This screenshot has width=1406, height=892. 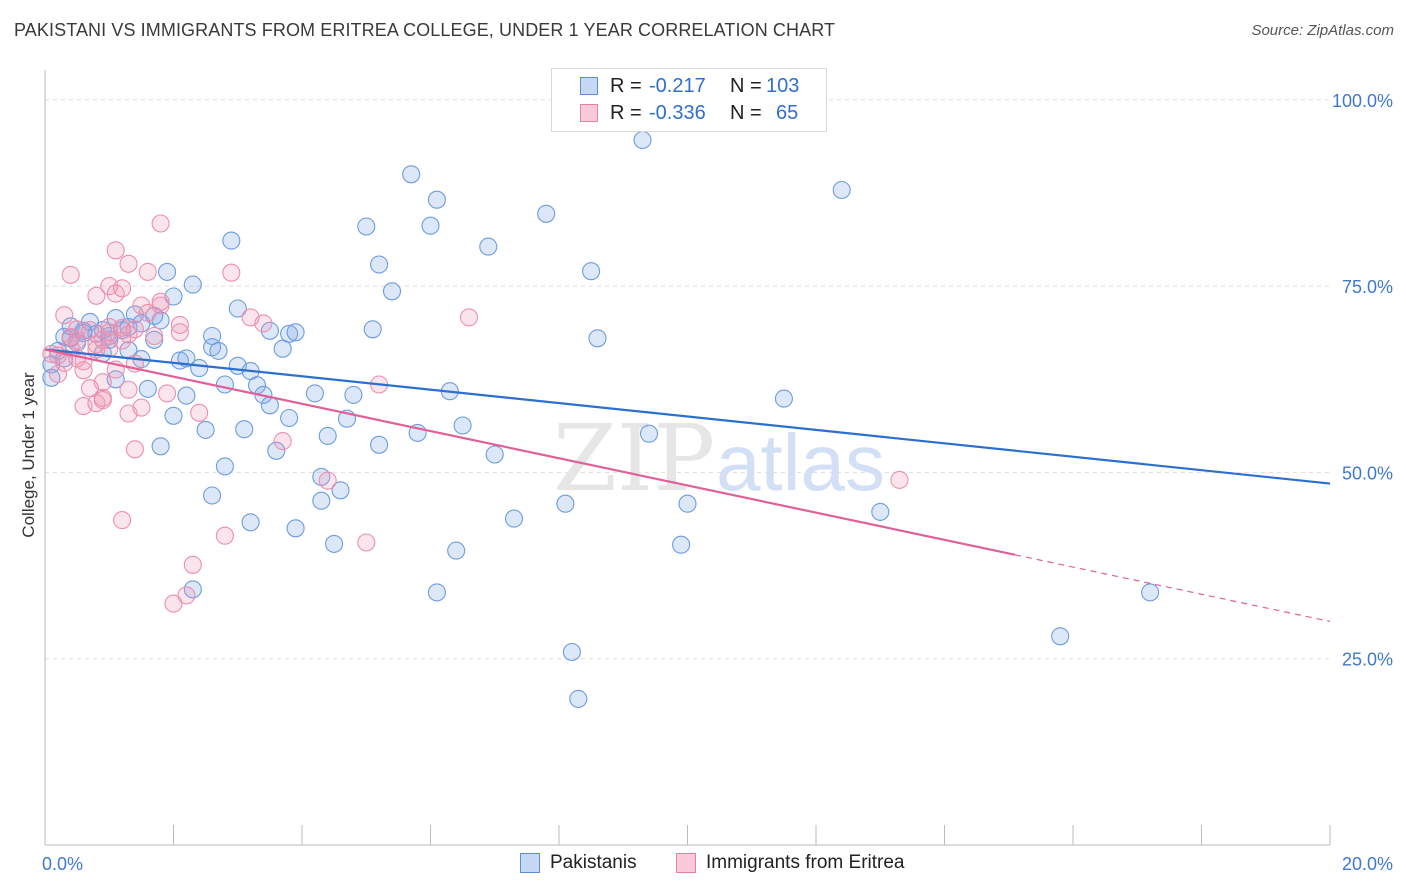 What do you see at coordinates (1367, 473) in the screenshot?
I see `y-tick-label: 50.0%` at bounding box center [1367, 473].